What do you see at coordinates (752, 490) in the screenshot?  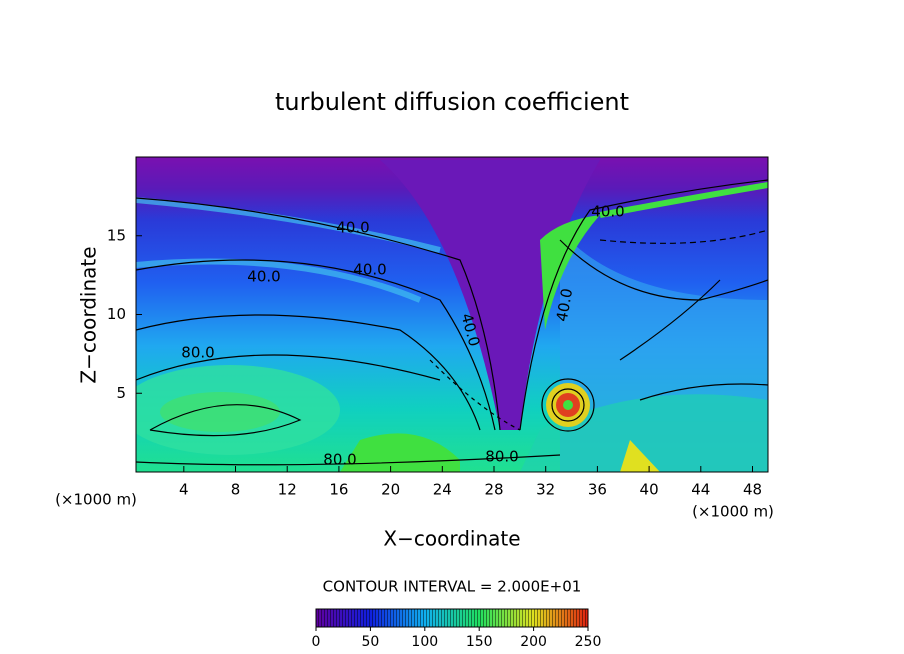 I see `x-tick-label: 48` at bounding box center [752, 490].